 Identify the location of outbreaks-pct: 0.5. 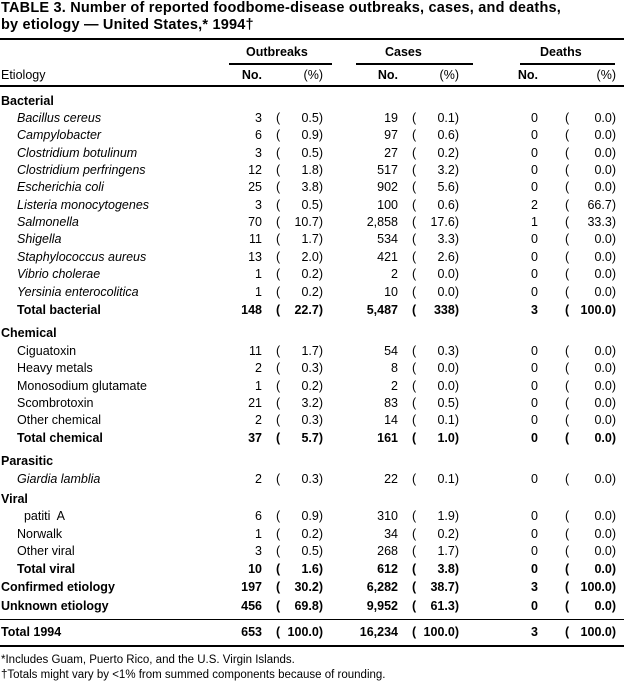
(310, 153).